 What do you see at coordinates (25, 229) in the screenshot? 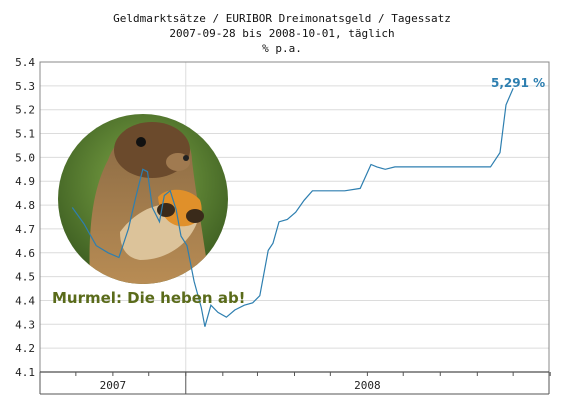
I see `y-tick-label: 4.7` at bounding box center [25, 229].